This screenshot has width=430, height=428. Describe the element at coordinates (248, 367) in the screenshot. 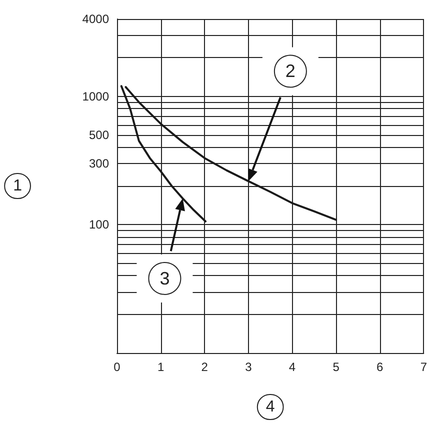

I see `x-tick-label: 3` at that location.